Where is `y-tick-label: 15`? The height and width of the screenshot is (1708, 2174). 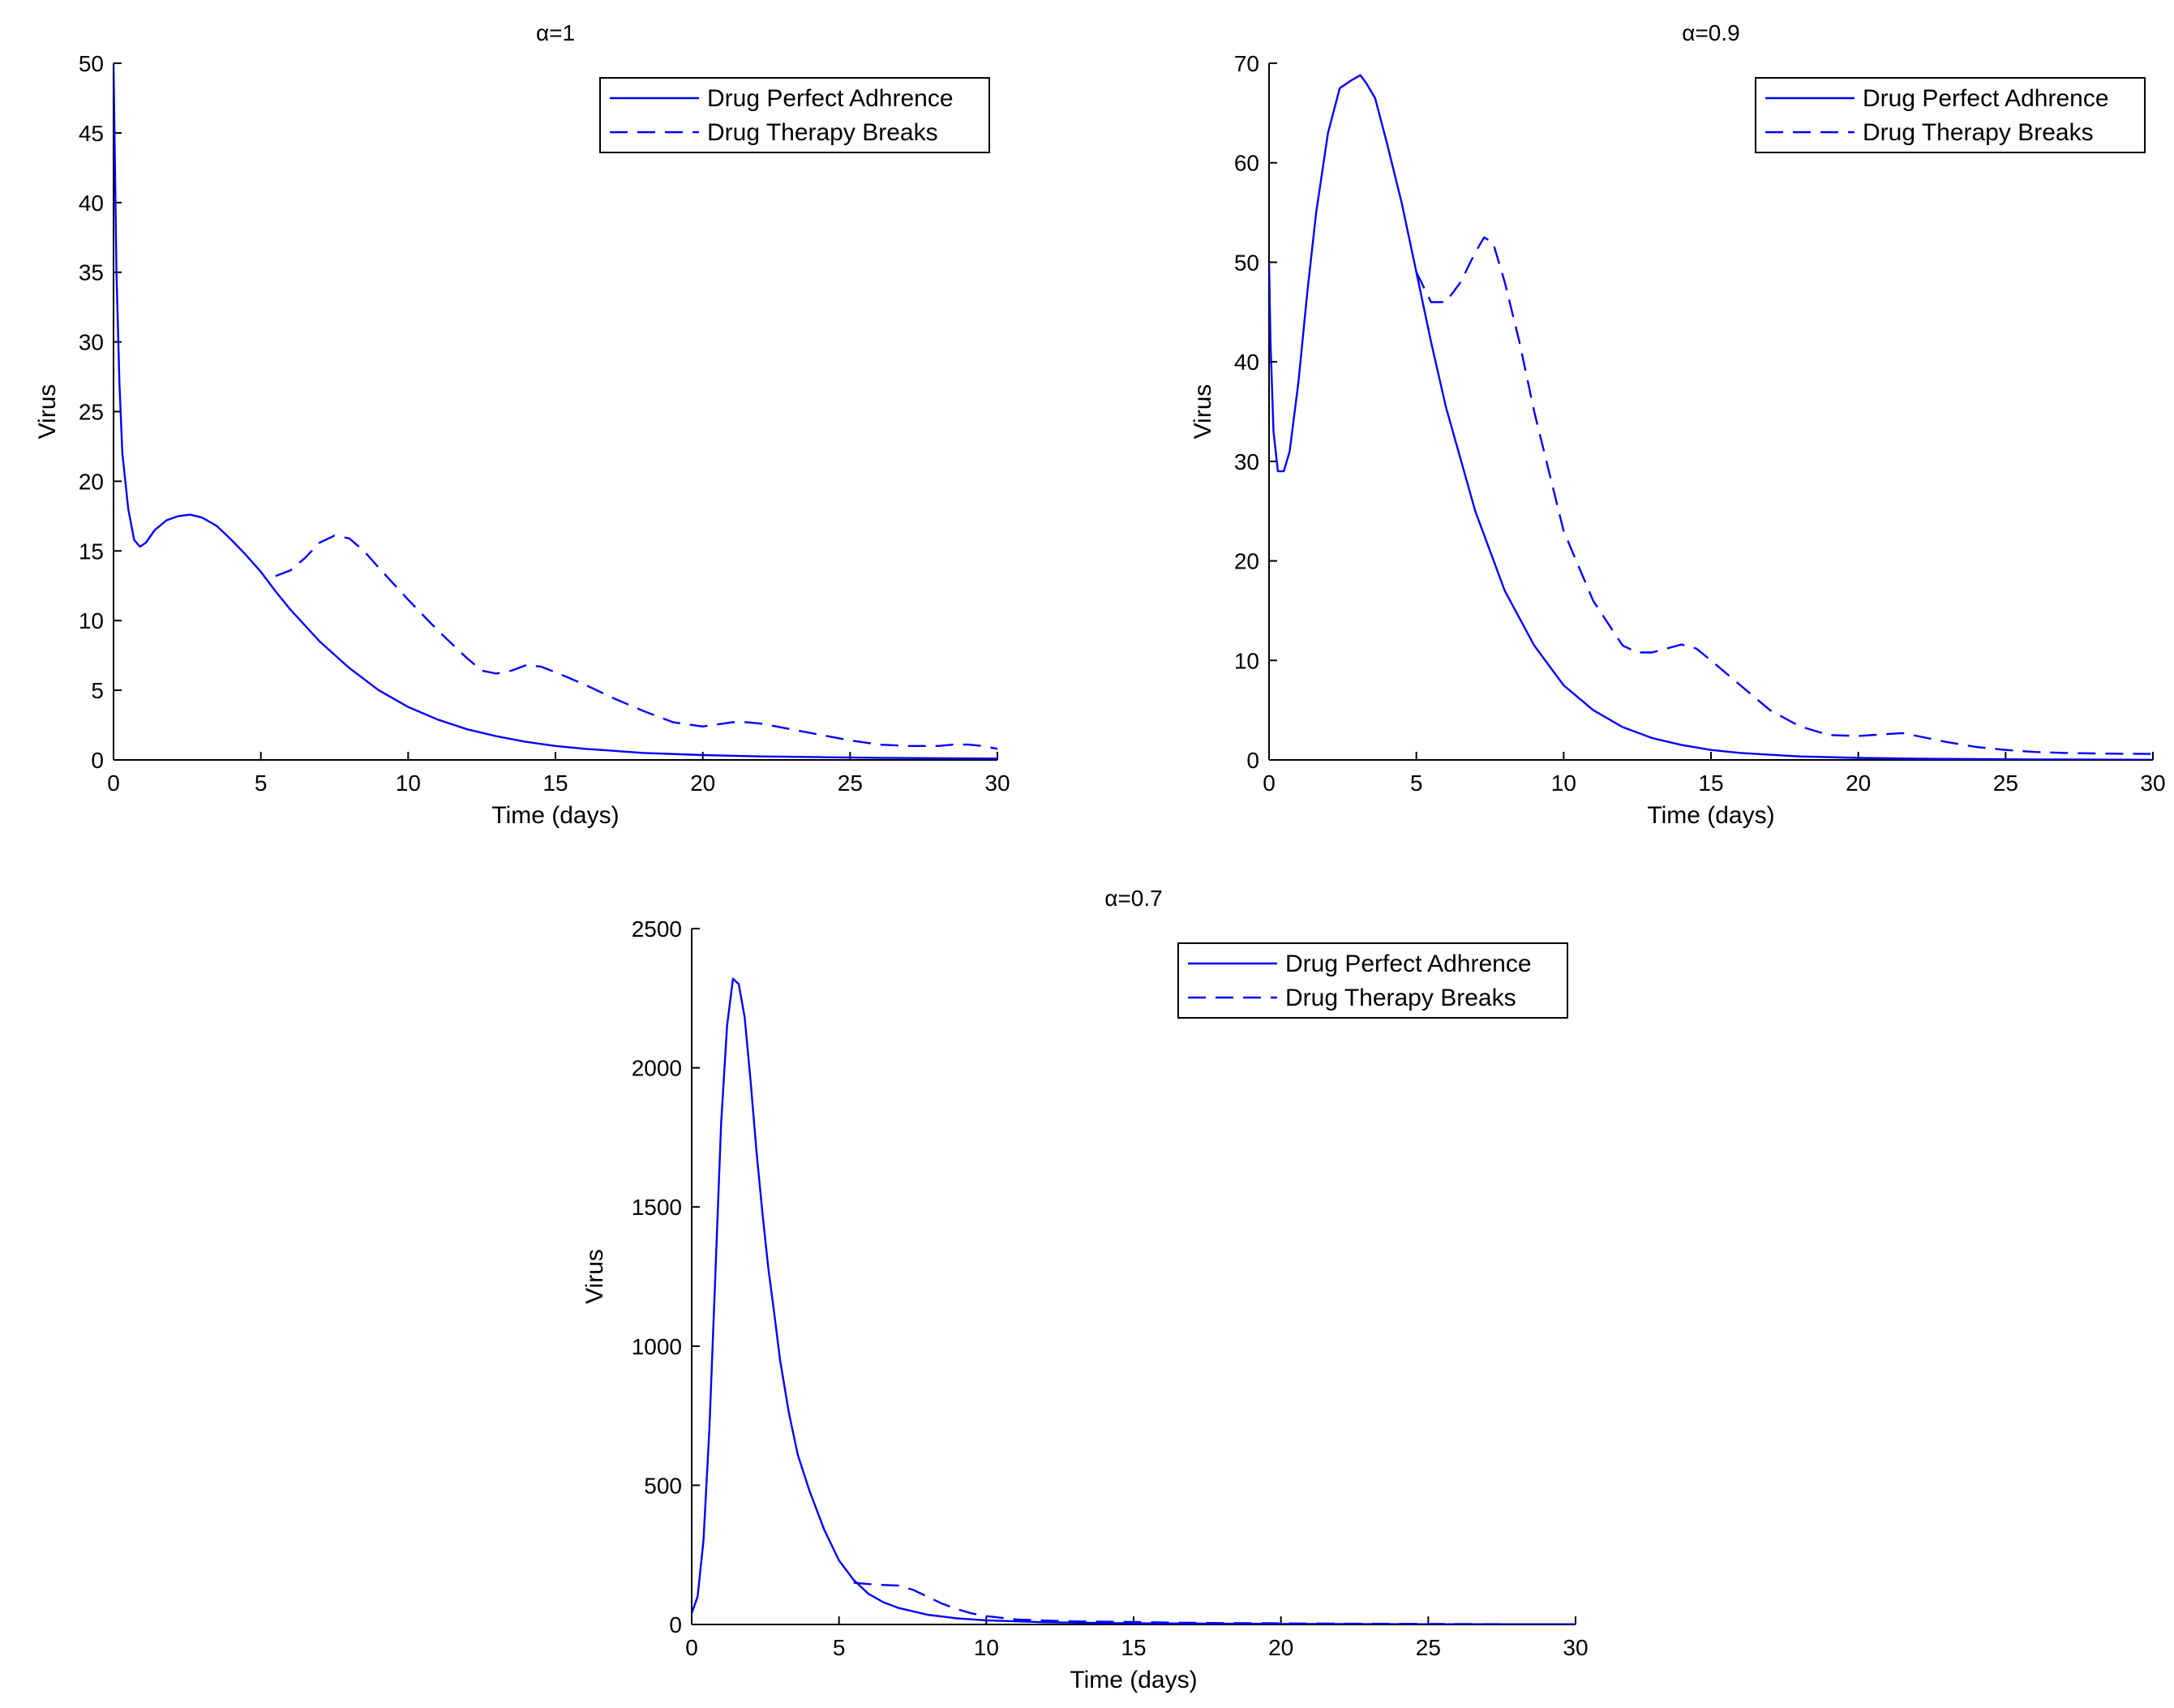 y-tick-label: 15 is located at coordinates (91, 551).